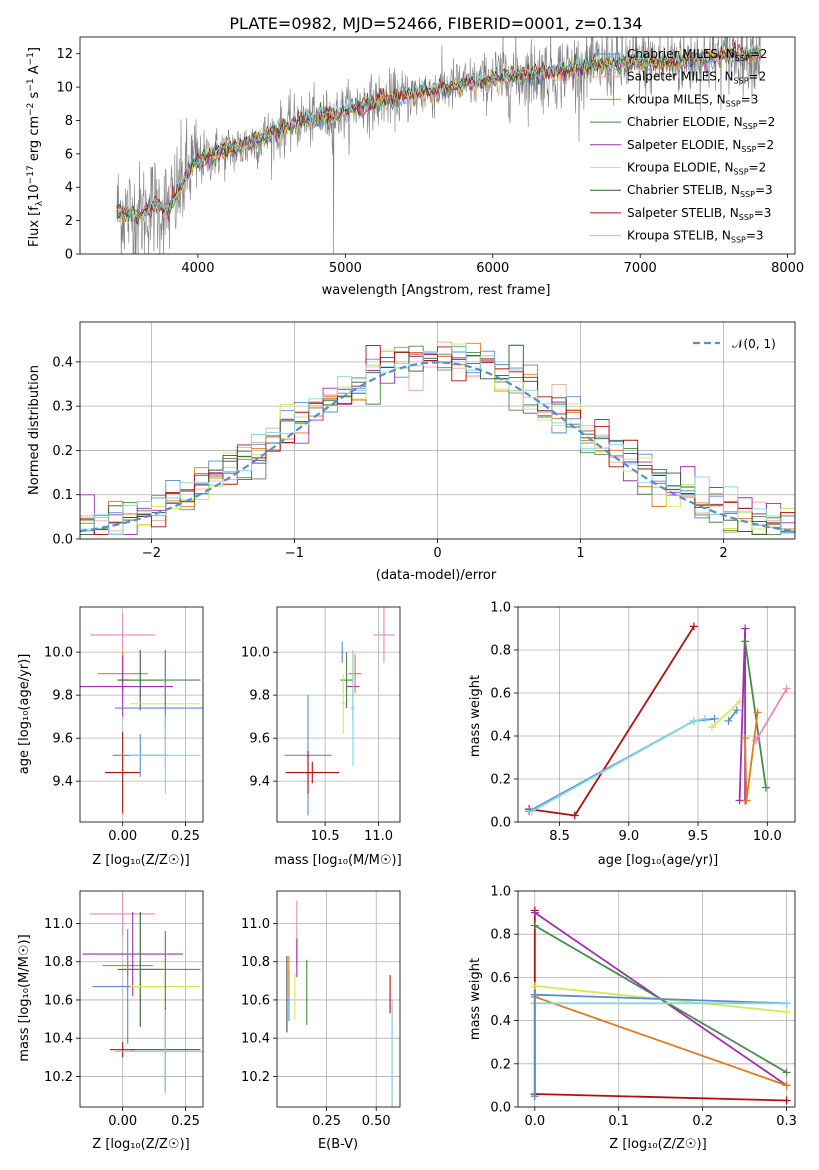  Describe the element at coordinates (69, 121) in the screenshot. I see `y-tick-label: 8` at that location.